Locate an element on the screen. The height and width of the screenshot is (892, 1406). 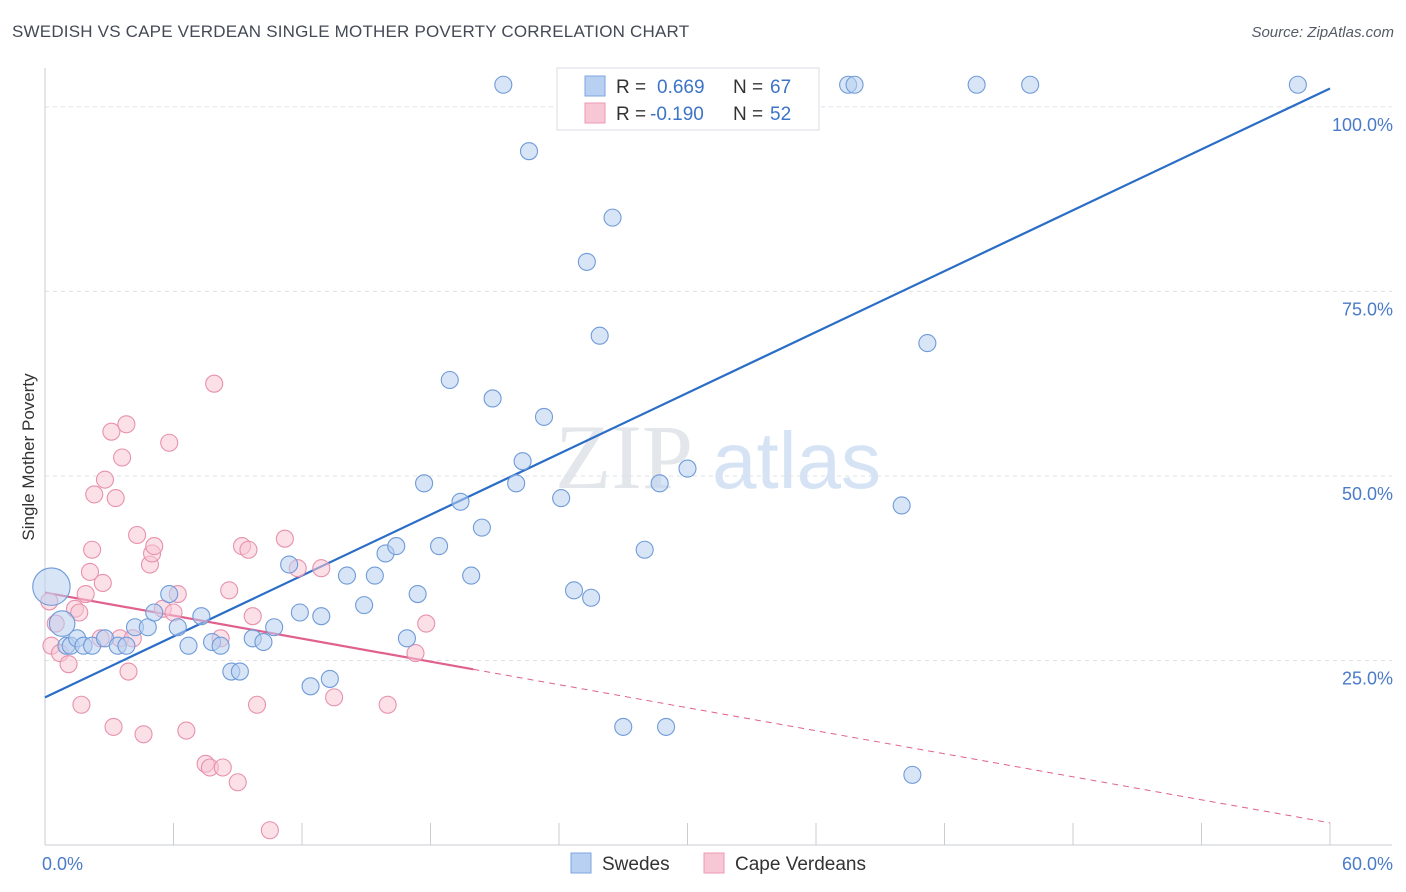
legend-n-value-cape-verdeans: 52 is located at coordinates (780, 114).